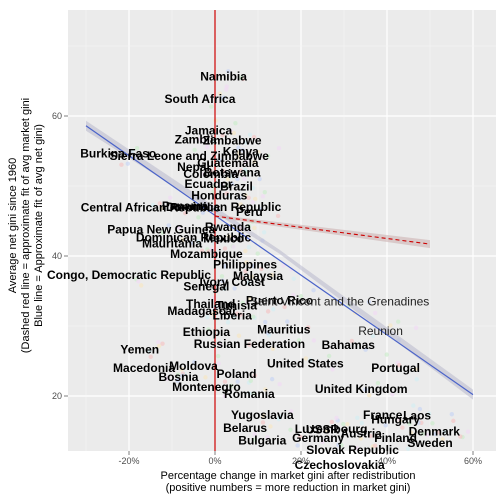  What do you see at coordinates (249, 344) in the screenshot?
I see `country-label: Russian Federation` at bounding box center [249, 344].